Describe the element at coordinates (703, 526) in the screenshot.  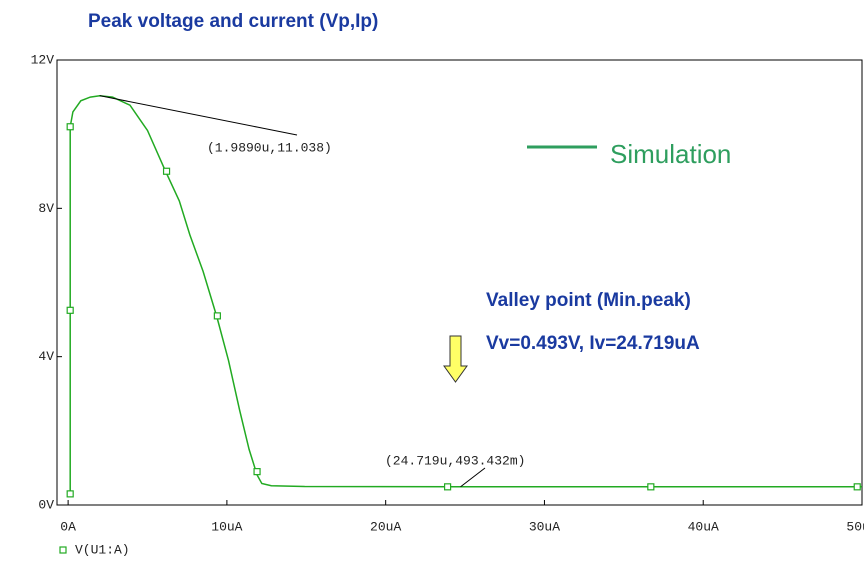
I see `x-tick-label: 40uA` at that location.